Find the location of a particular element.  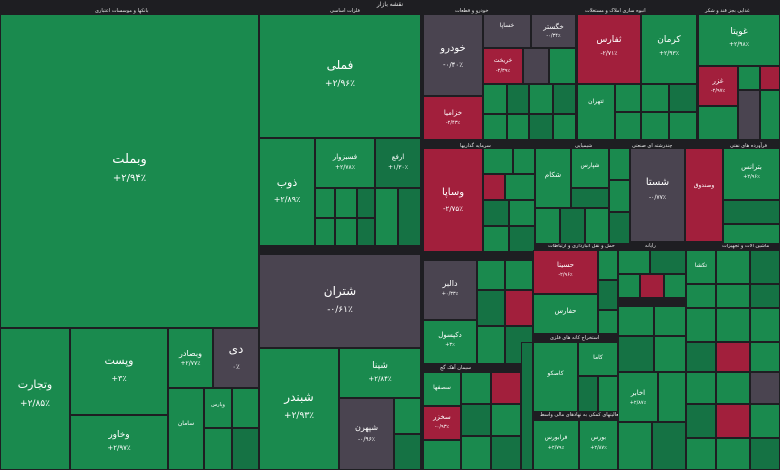

tile-day: دی ۰٪ is located at coordinates (236, 358).